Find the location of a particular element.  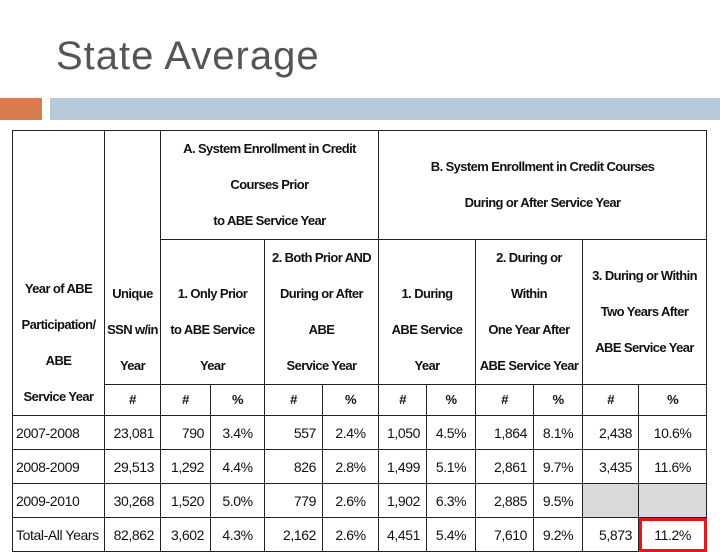

cell-a2-pct: 2.8% is located at coordinates (350, 466).